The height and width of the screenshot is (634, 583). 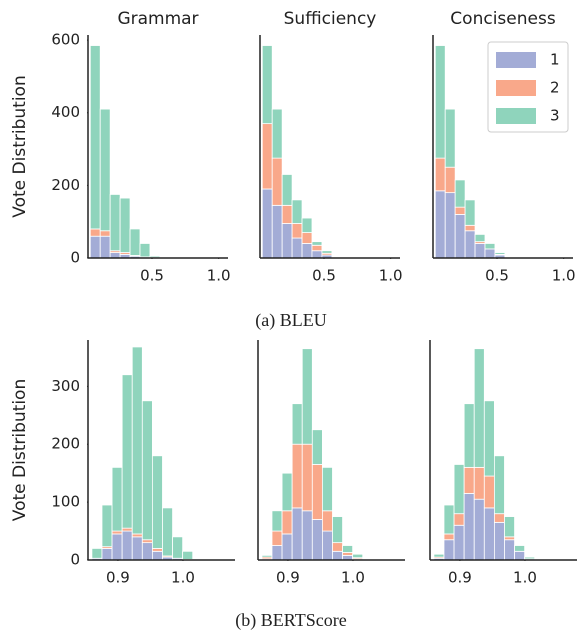 What do you see at coordinates (65, 502) in the screenshot?
I see `y-tick-label: 100` at bounding box center [65, 502].